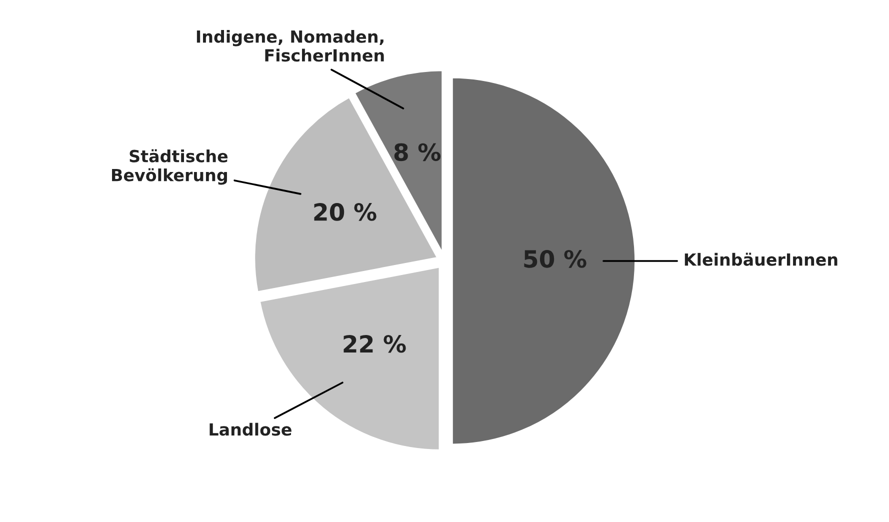 The width and height of the screenshot is (889, 522). I want to click on slice-label: Indigene, Nomaden, FischerInnen, so click(290, 46).